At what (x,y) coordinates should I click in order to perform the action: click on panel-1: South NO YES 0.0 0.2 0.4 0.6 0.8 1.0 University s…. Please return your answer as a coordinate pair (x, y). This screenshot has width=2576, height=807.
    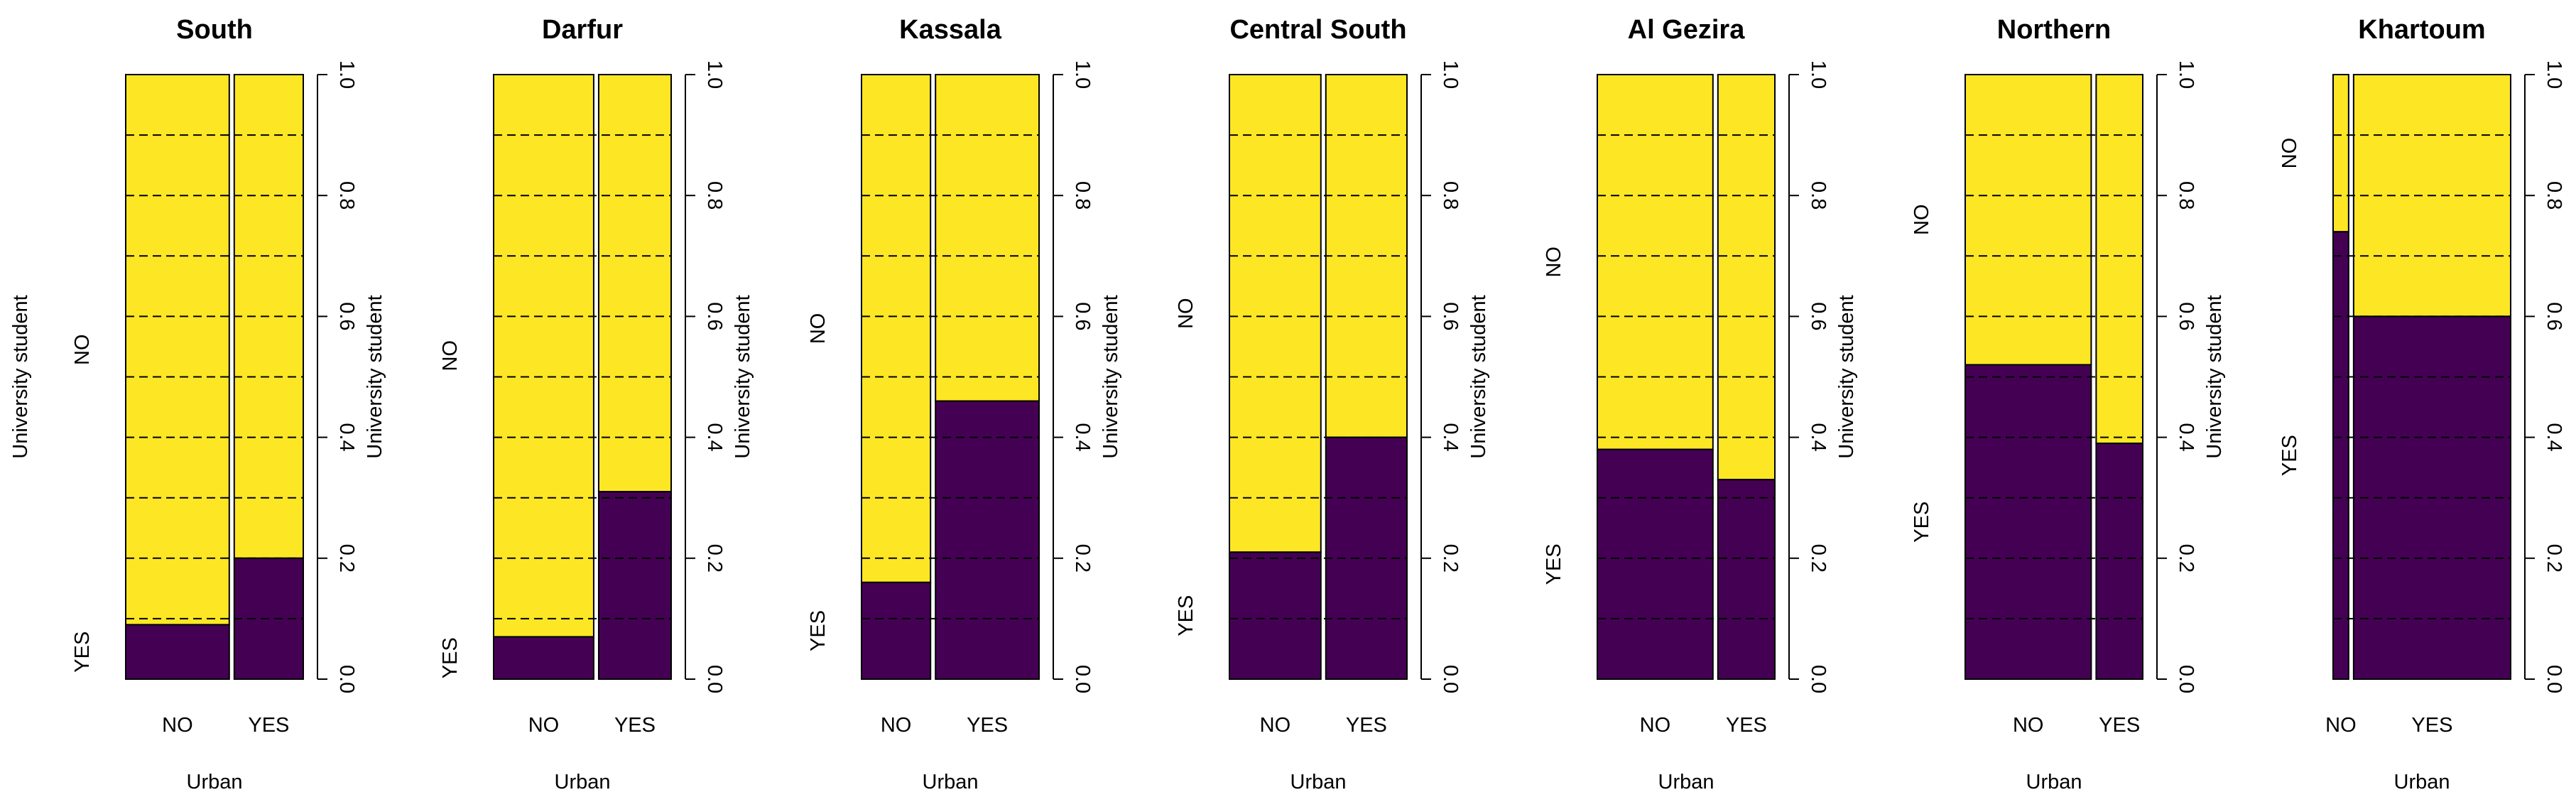
    Looking at the image, I should click on (198, 404).